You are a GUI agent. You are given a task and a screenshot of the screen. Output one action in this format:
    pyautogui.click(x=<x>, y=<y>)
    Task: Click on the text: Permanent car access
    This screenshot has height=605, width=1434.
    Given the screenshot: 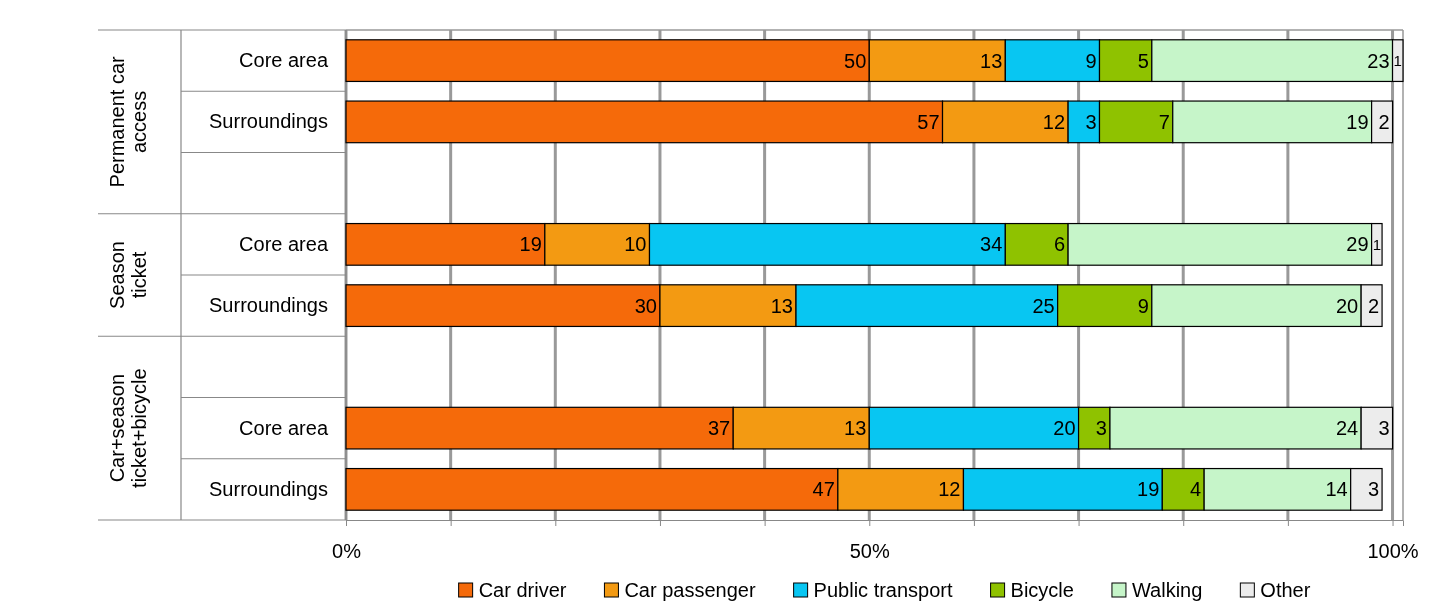 What is the action you would take?
    pyautogui.click(x=128, y=121)
    